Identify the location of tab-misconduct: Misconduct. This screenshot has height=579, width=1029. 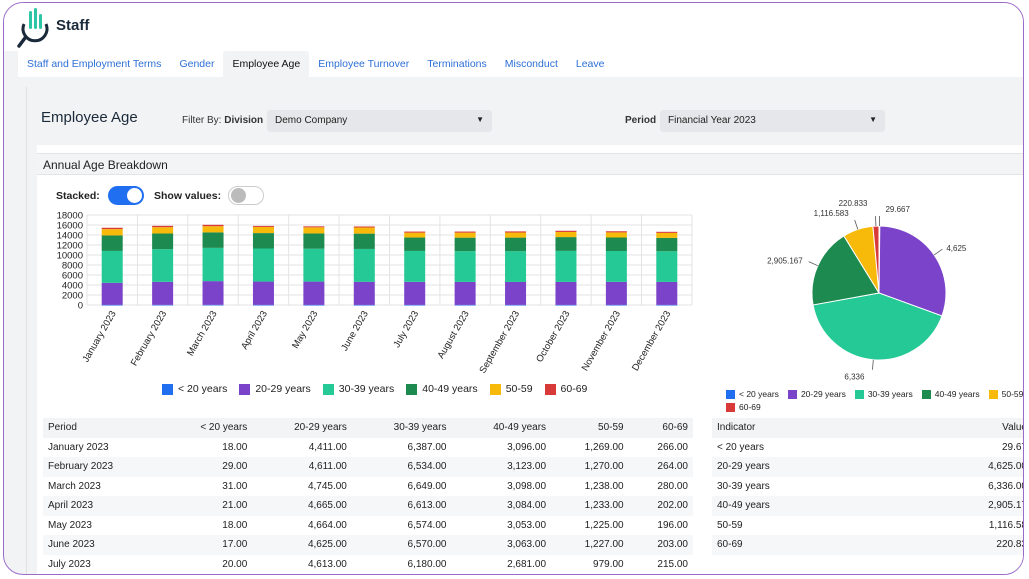
(531, 64).